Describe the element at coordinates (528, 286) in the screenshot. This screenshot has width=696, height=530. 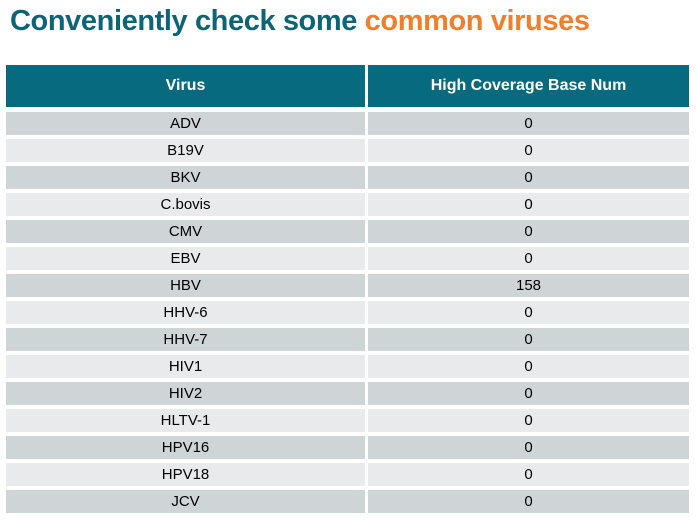
I see `coverage-value-cell: 158` at that location.